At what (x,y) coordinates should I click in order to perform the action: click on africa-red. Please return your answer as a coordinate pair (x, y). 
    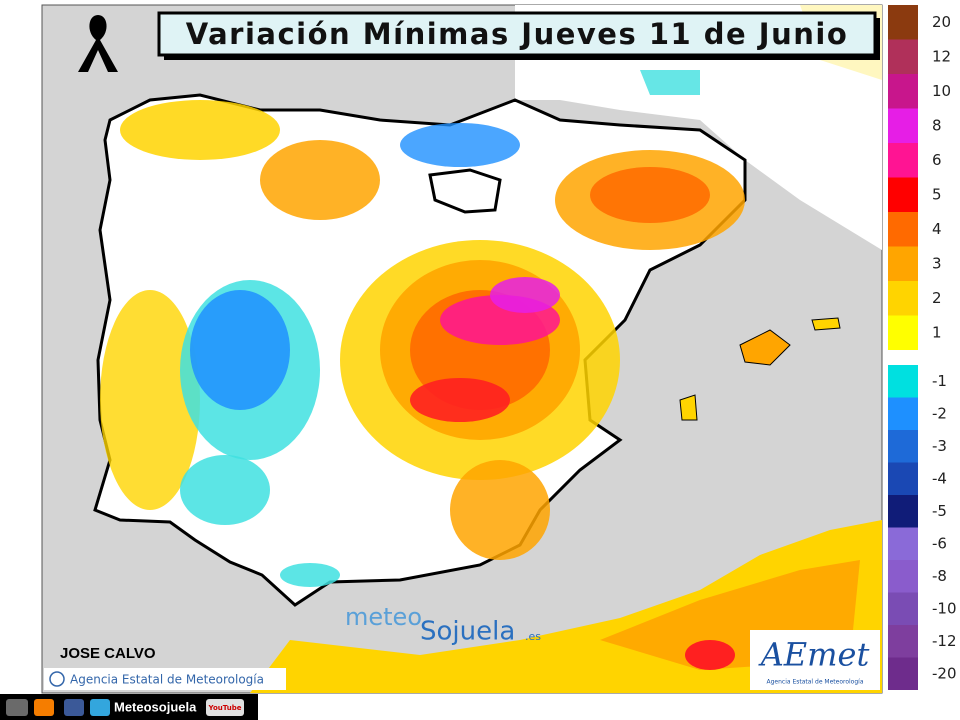
    Looking at the image, I should click on (710, 655).